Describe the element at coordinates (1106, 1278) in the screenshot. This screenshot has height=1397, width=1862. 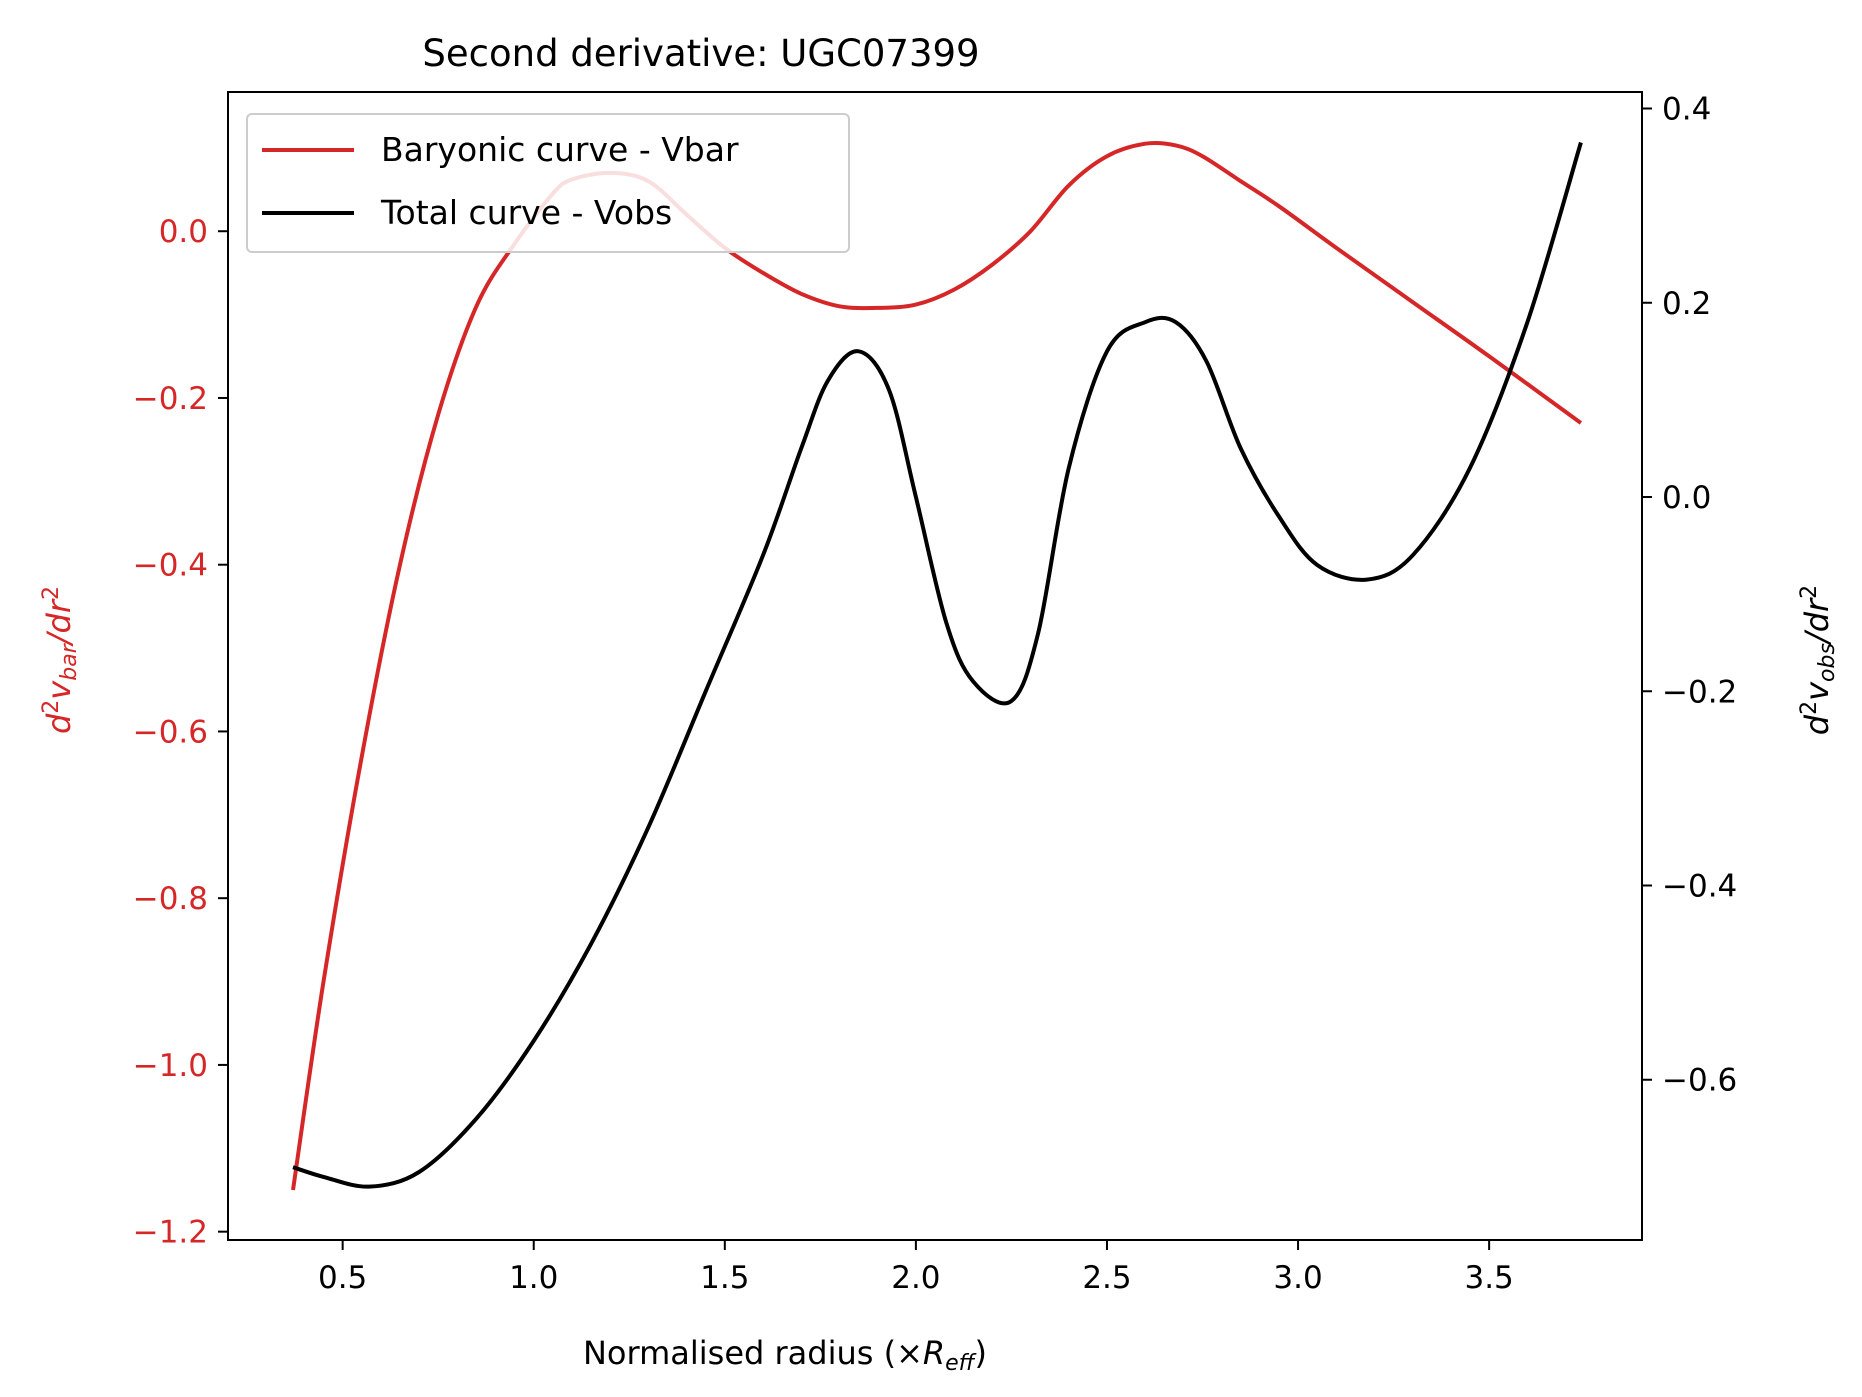
I see `x-tick-label: 2.5` at that location.